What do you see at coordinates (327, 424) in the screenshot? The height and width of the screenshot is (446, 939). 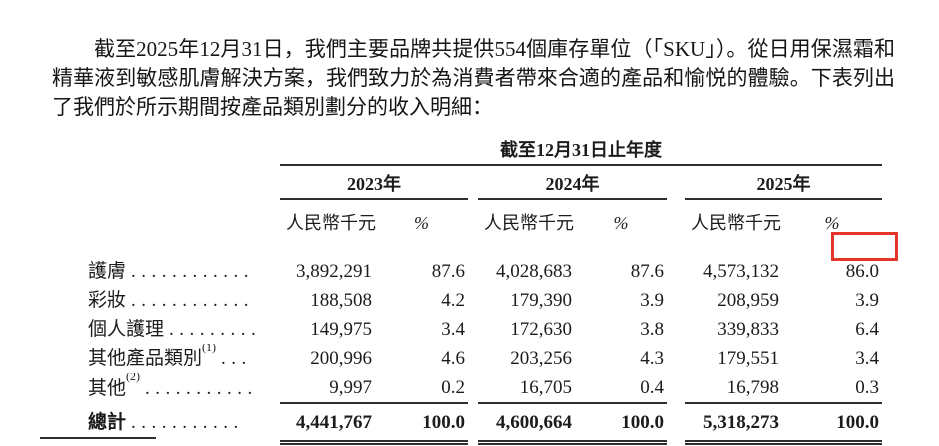 I see `total-2023-amount: 4,441,767` at bounding box center [327, 424].